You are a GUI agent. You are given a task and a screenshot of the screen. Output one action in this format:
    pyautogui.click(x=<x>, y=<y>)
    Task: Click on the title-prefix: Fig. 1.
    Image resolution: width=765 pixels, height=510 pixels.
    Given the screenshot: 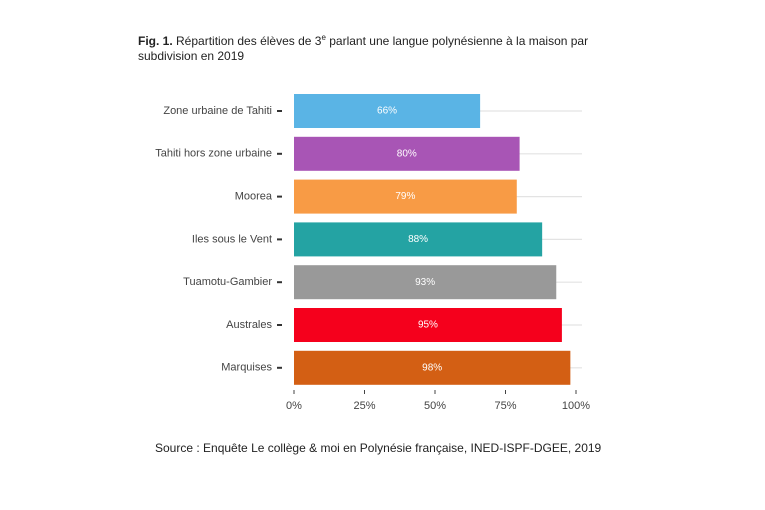 What is the action you would take?
    pyautogui.click(x=155, y=41)
    